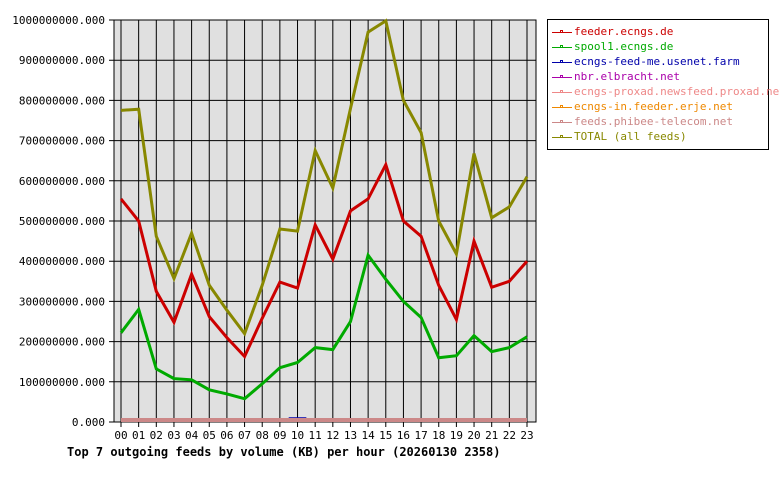  I want to click on legend-item: feeds.phibee-telecom.net, so click(660, 121).